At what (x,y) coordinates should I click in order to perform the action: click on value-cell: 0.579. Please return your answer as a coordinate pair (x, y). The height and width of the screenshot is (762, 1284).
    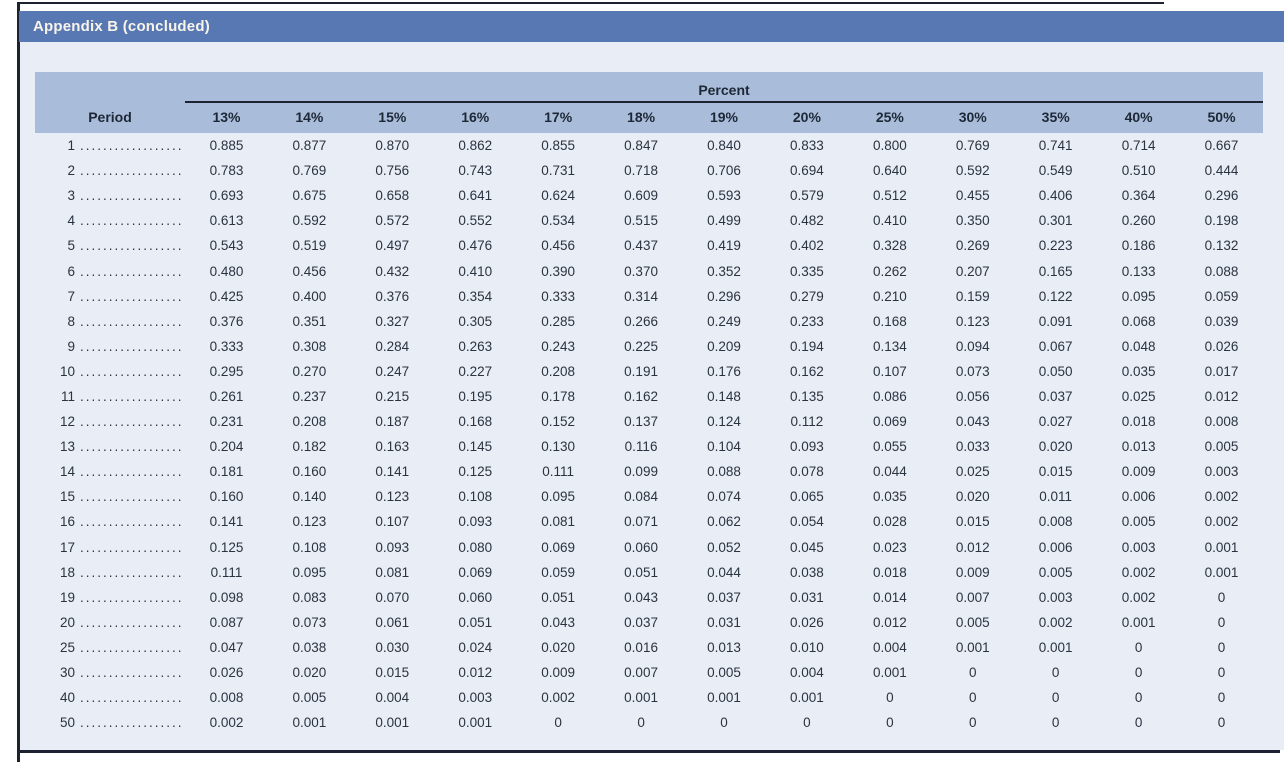
    Looking at the image, I should click on (807, 196).